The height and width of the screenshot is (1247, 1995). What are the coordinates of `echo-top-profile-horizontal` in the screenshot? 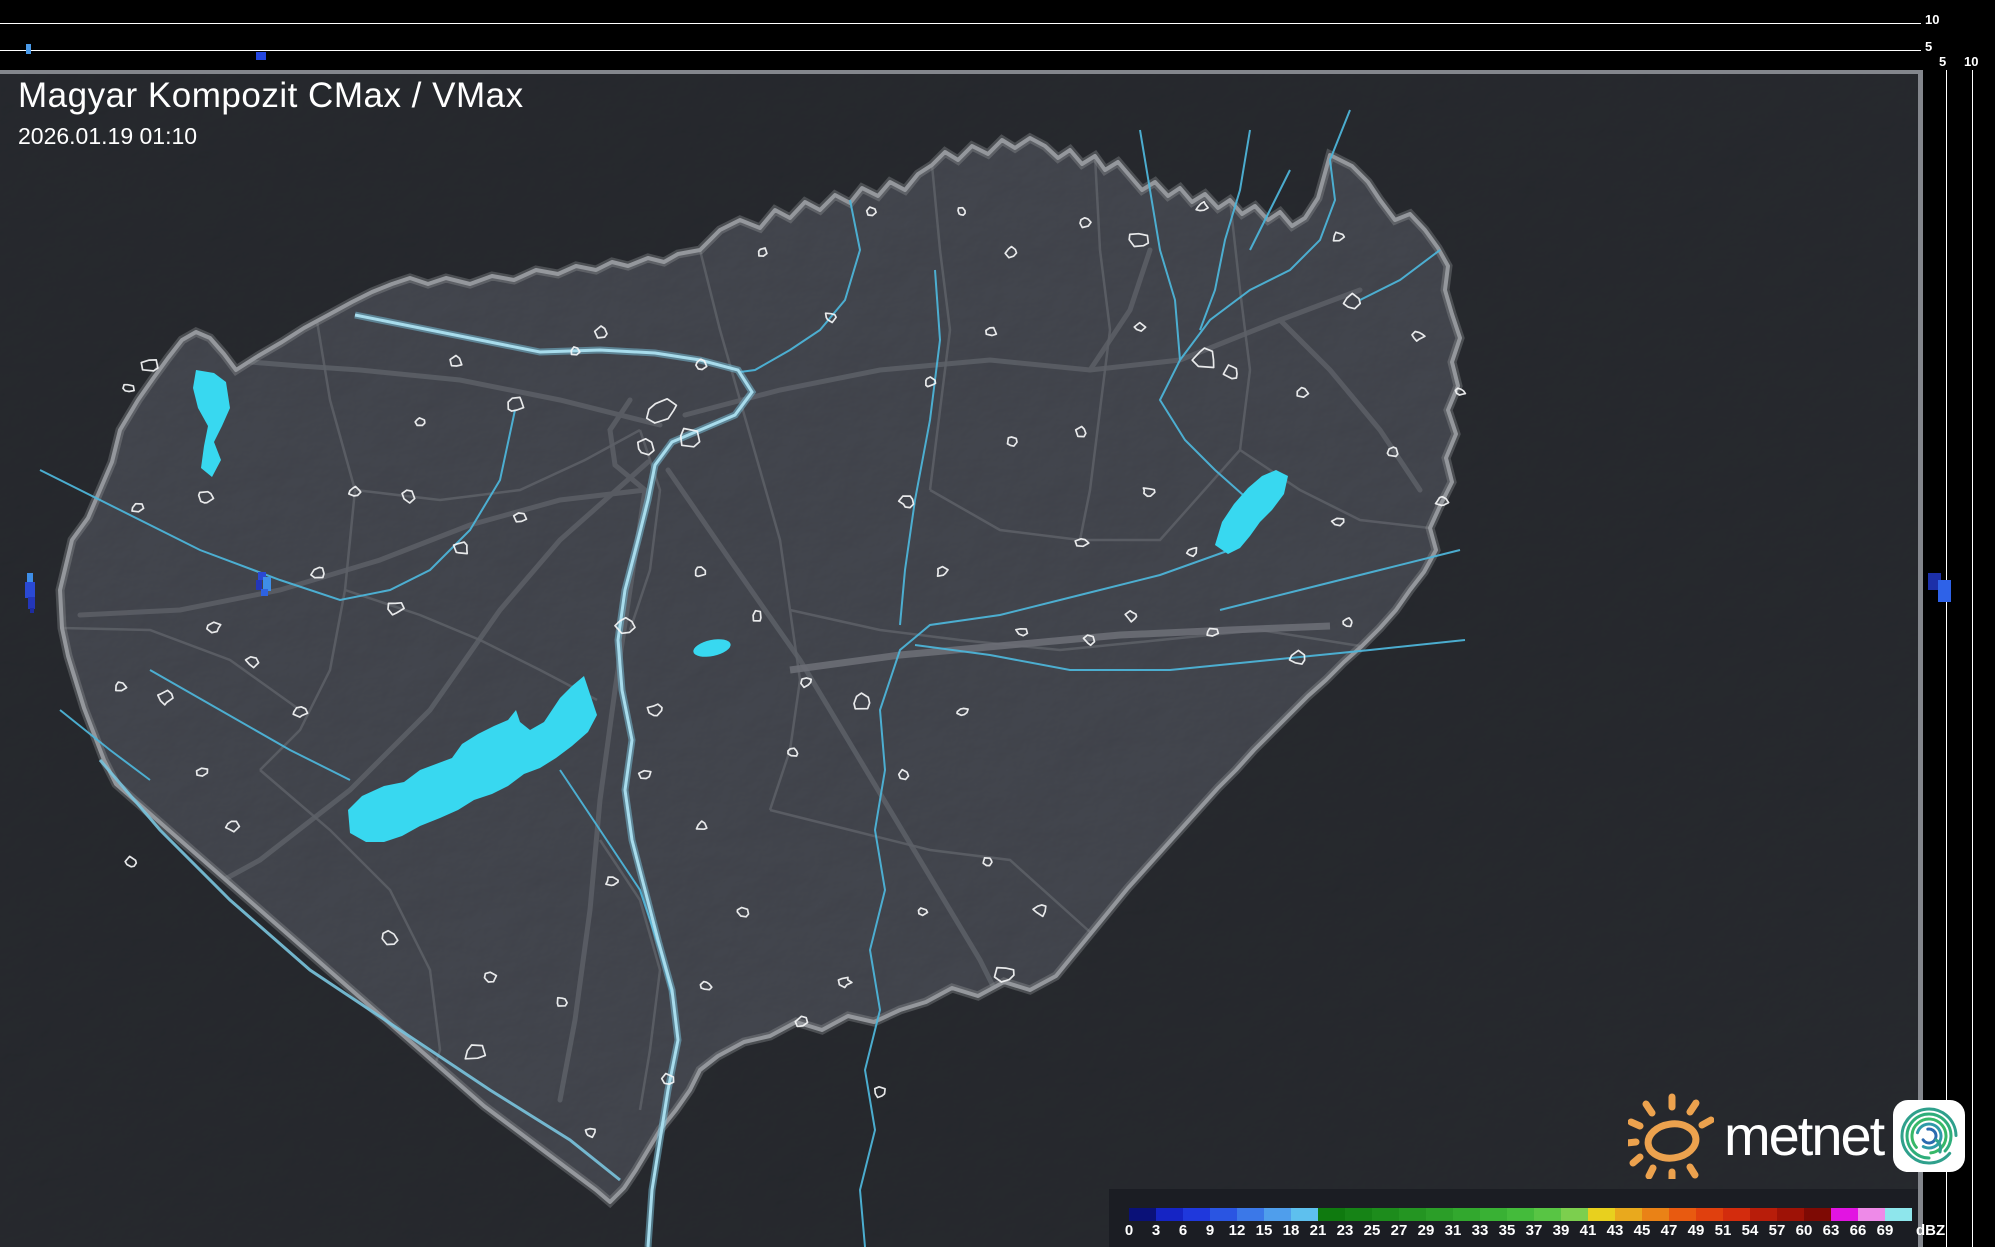 It's located at (960, 35).